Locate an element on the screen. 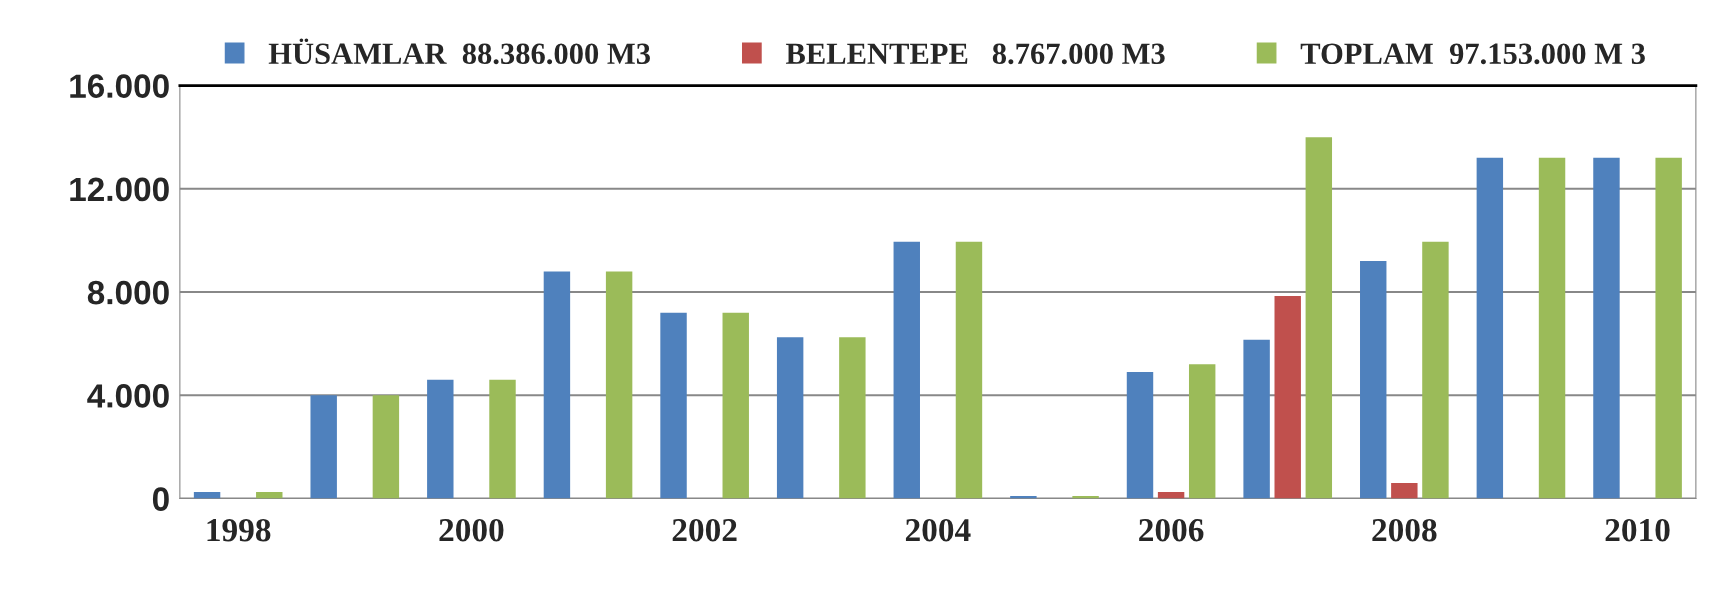 This screenshot has height=590, width=1713. y-tick-label: 0 is located at coordinates (160, 499).